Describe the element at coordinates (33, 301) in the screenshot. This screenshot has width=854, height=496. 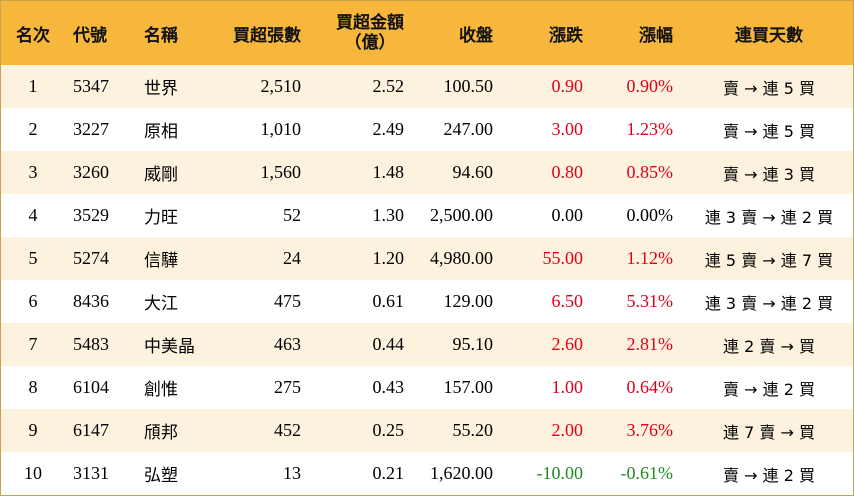
I see `rank-cell: 6` at that location.